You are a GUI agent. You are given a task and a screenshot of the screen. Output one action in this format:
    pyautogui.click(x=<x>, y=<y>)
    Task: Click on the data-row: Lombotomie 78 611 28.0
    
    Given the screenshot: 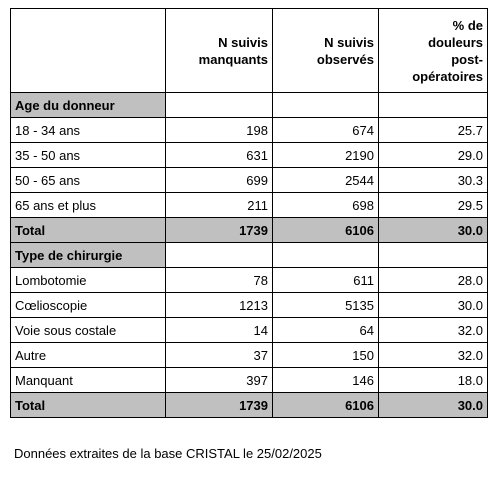 What is the action you would take?
    pyautogui.click(x=249, y=280)
    